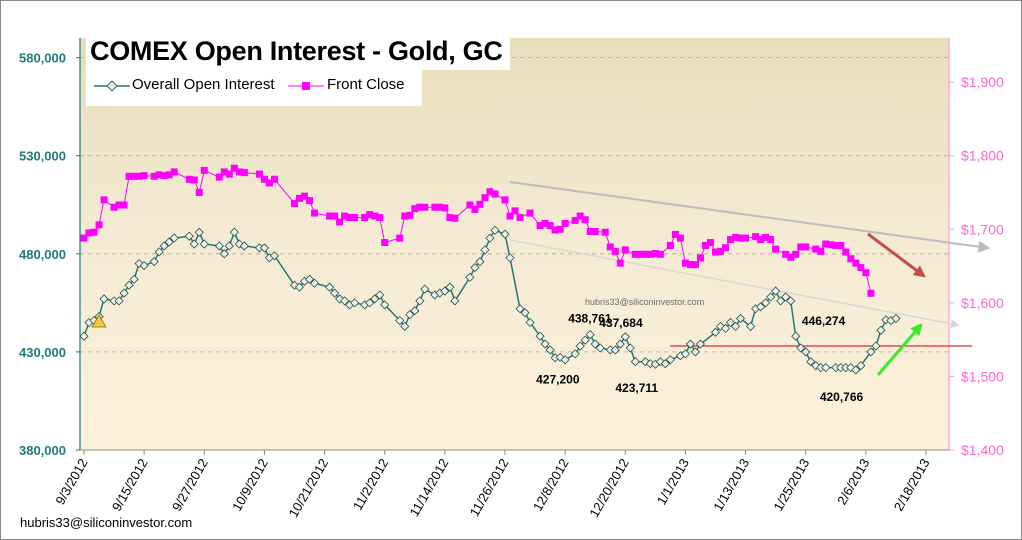  Describe the element at coordinates (106, 522) in the screenshot. I see `footer-credit: hubris33@siliconinvestor.com` at that location.